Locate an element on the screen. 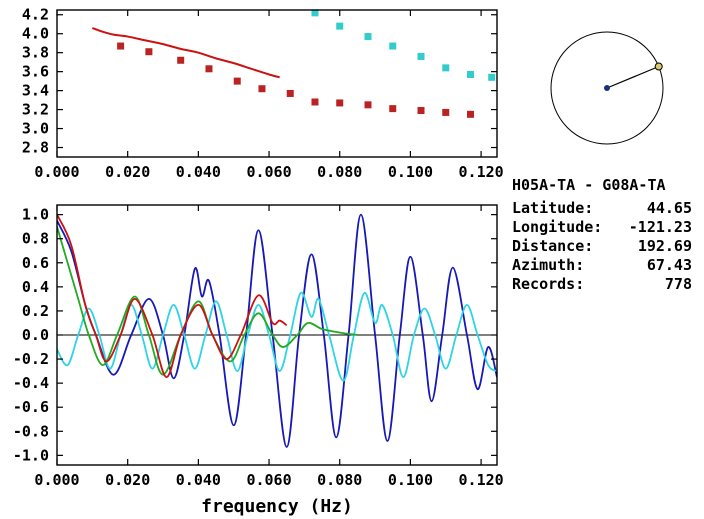 The image size is (704, 519). svg-text: 3.2 is located at coordinates (35, 110).